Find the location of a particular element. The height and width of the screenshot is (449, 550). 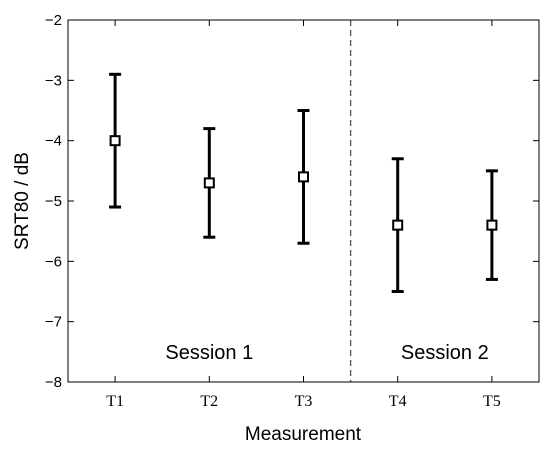

y-tick-label: −6 is located at coordinates (53, 261).